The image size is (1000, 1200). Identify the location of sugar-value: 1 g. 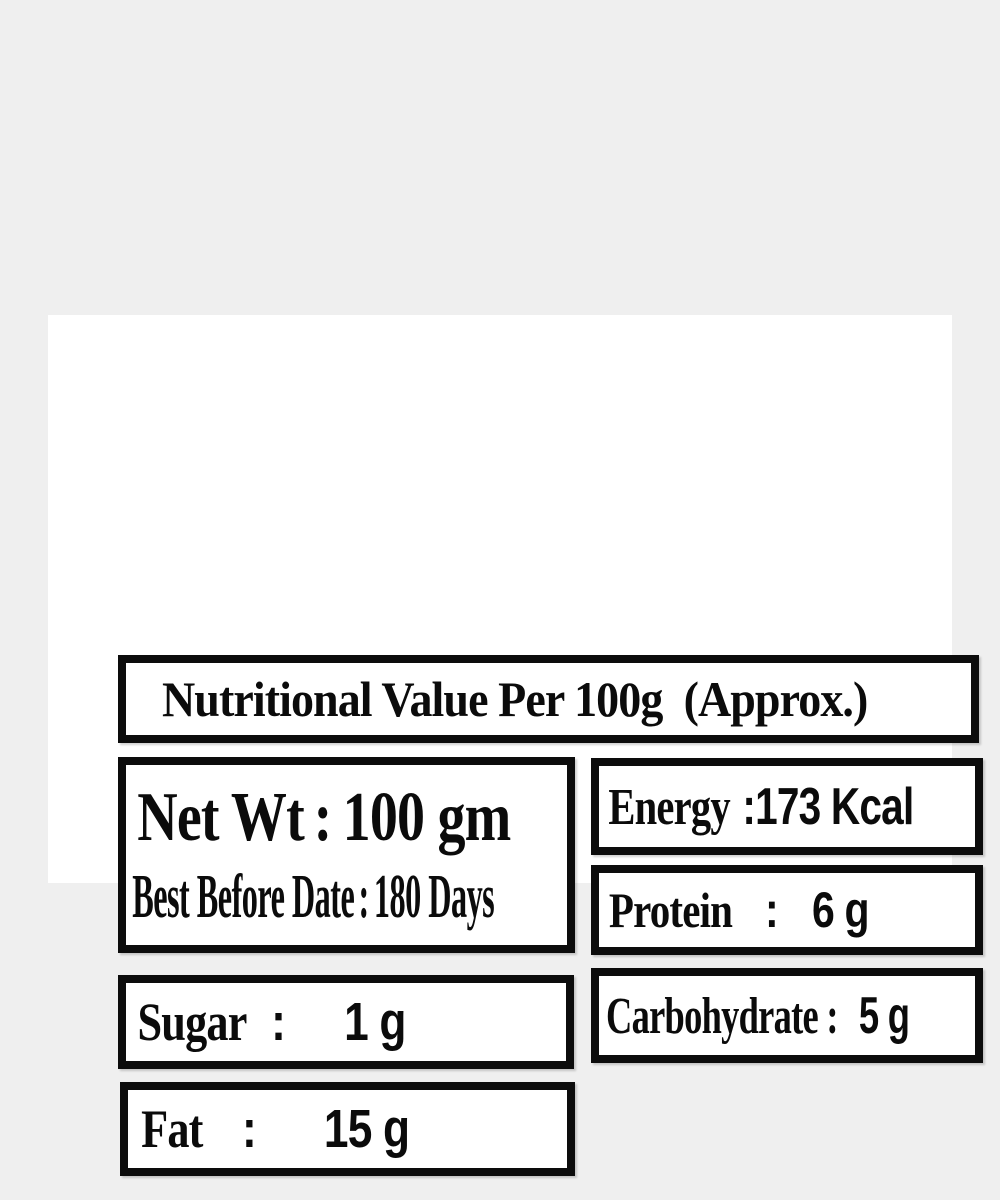
(375, 1022).